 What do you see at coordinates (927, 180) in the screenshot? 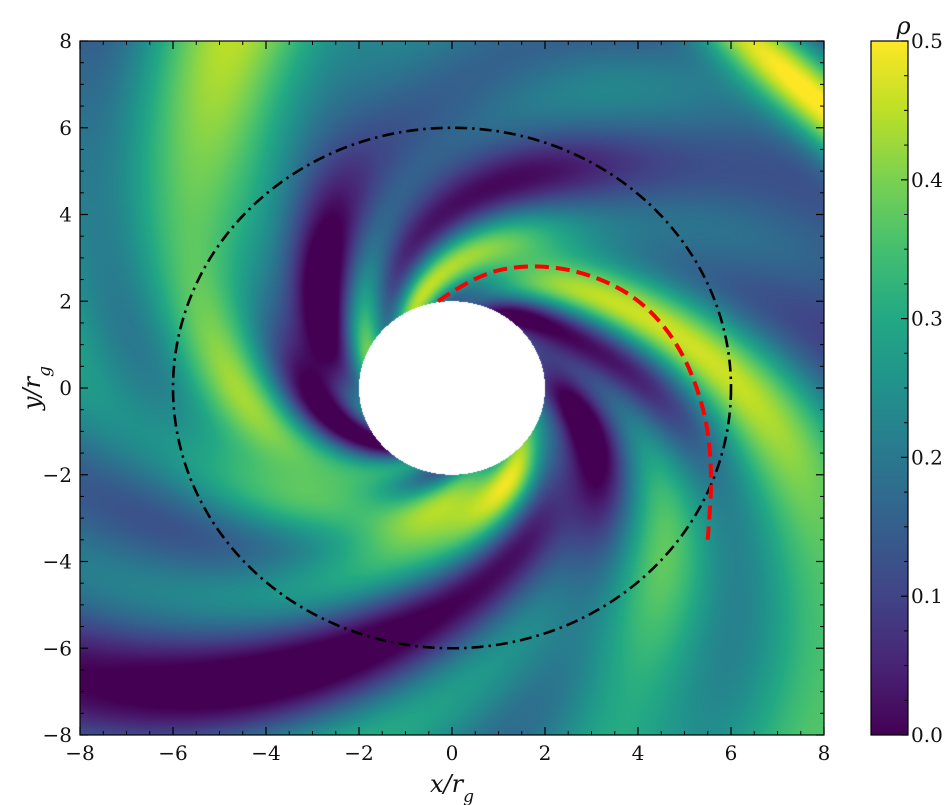
I see `colorbar-tick-label: 0.4` at bounding box center [927, 180].